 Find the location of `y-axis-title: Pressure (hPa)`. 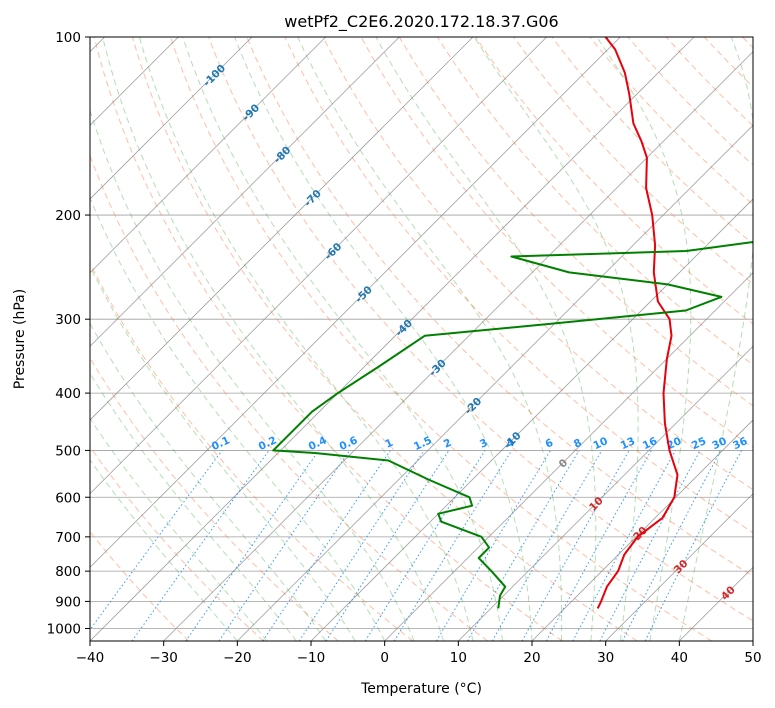

y-axis-title: Pressure (hPa) is located at coordinates (20, 339).